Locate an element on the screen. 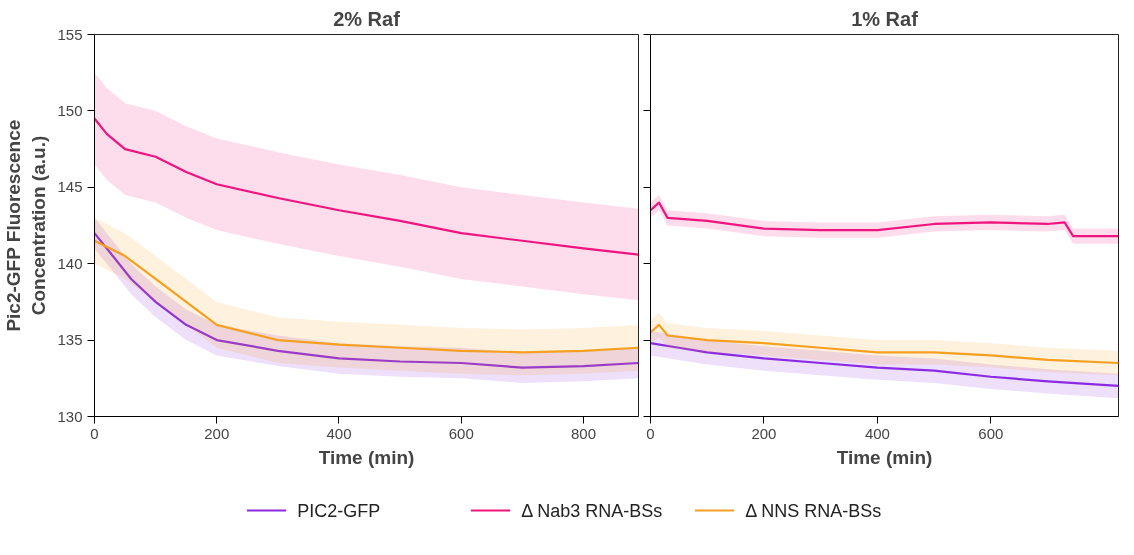 This screenshot has height=555, width=1134. y-tick-label: 145 is located at coordinates (70, 187).